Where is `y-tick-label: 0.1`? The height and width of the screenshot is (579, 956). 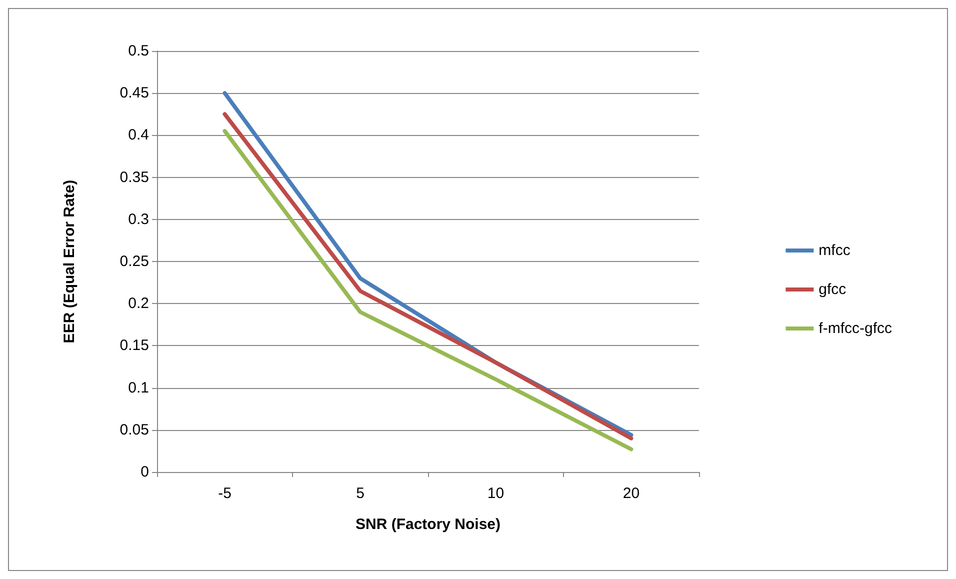
y-tick-label: 0.1 is located at coordinates (138, 387).